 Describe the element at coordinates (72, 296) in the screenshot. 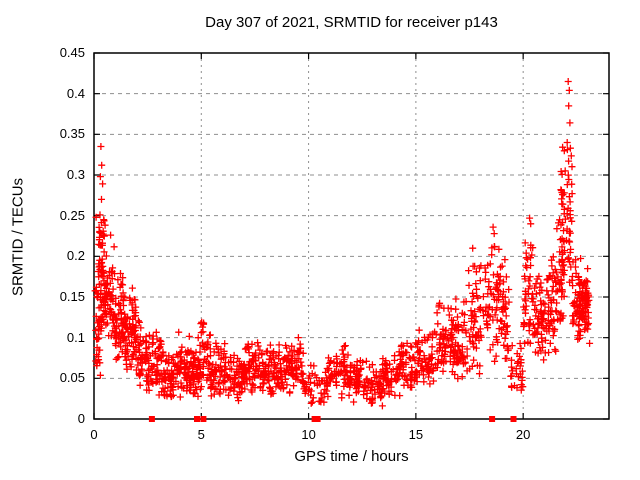

I see `y-tick-label: 0.15` at that location.